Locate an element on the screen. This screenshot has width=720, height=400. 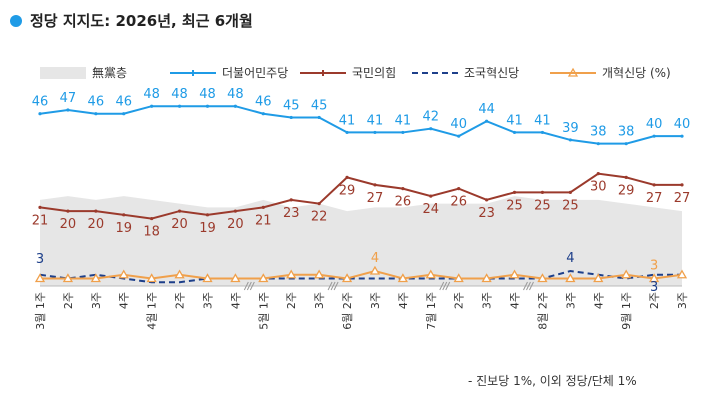
data-label: 29 is located at coordinates (347, 190).